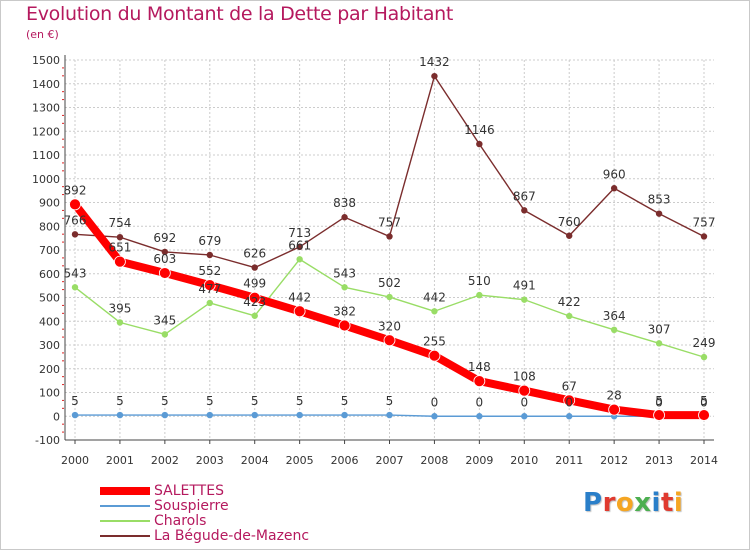 The image size is (750, 550). What do you see at coordinates (434, 62) in the screenshot?
I see `data-label-la-b-gude-de-mazenc: 1432` at bounding box center [434, 62].